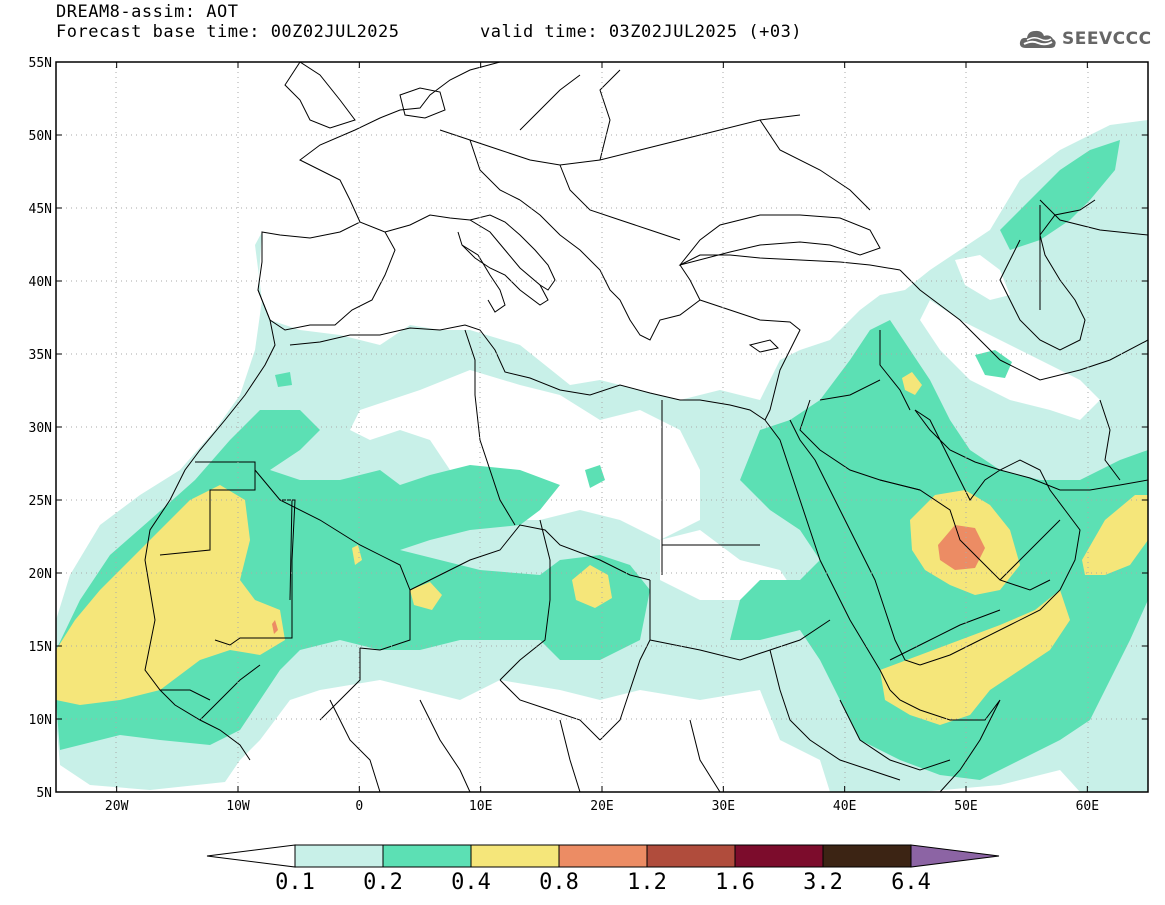  Describe the element at coordinates (647, 882) in the screenshot. I see `colorbar-label: 1.2` at that location.